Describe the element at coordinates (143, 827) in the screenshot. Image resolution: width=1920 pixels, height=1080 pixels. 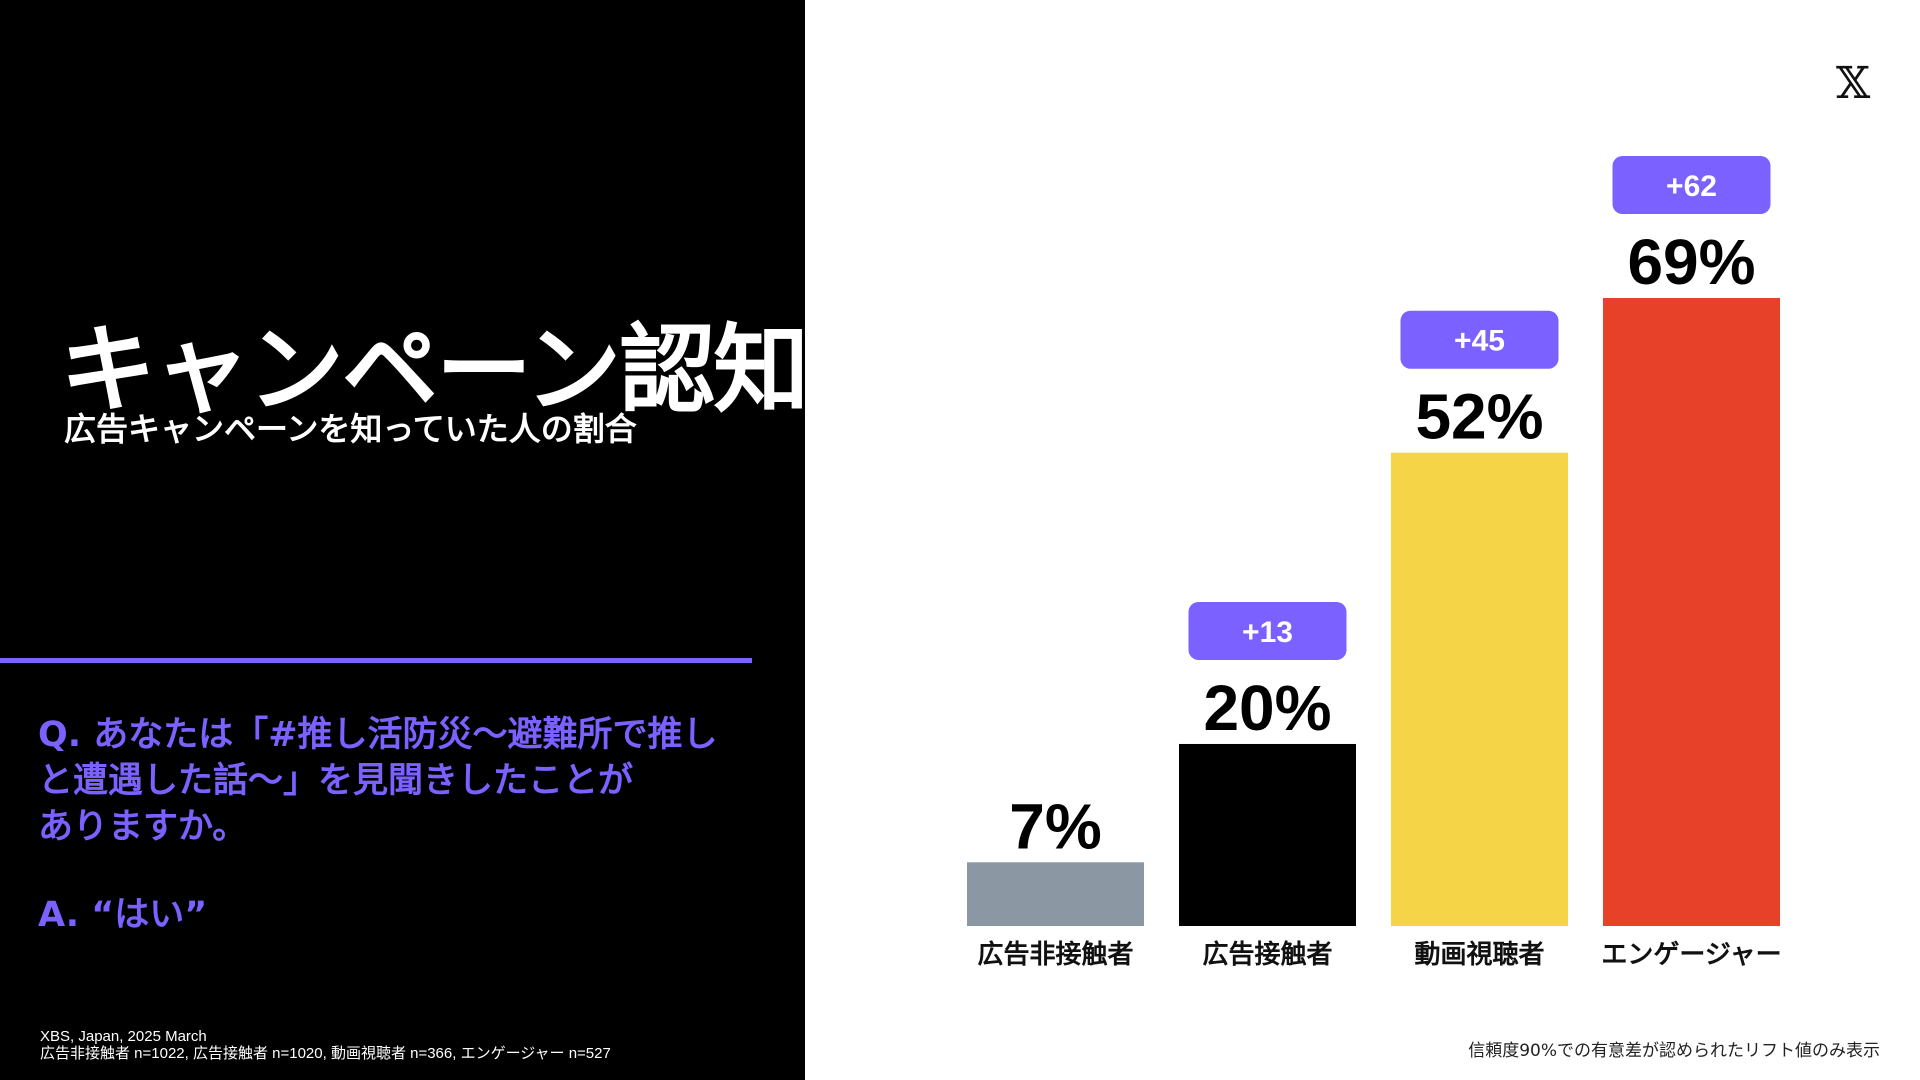
I see `survey-question-line: ありますか。` at that location.